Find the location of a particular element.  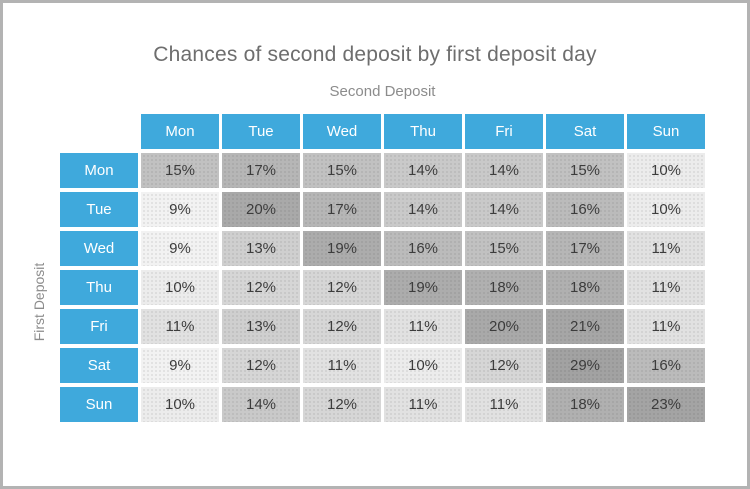

cell-mon-sat: 15% is located at coordinates (585, 170).